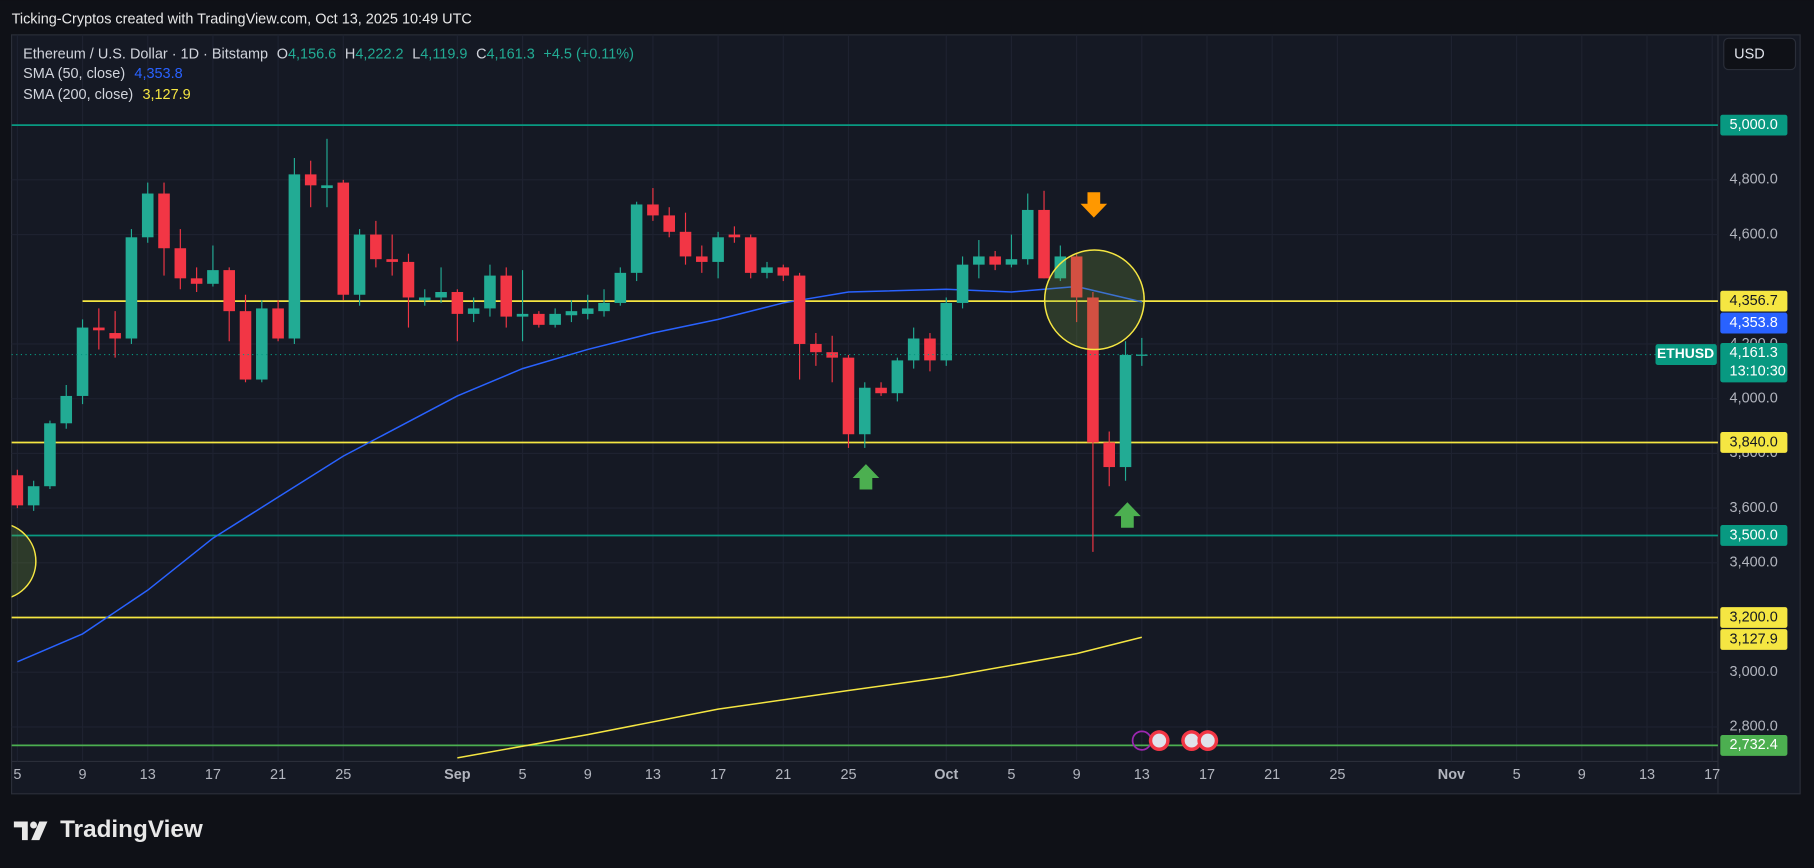 This screenshot has height=868, width=1814. Describe the element at coordinates (1754, 672) in the screenshot. I see `y-tick-label: 3,000.0` at that location.